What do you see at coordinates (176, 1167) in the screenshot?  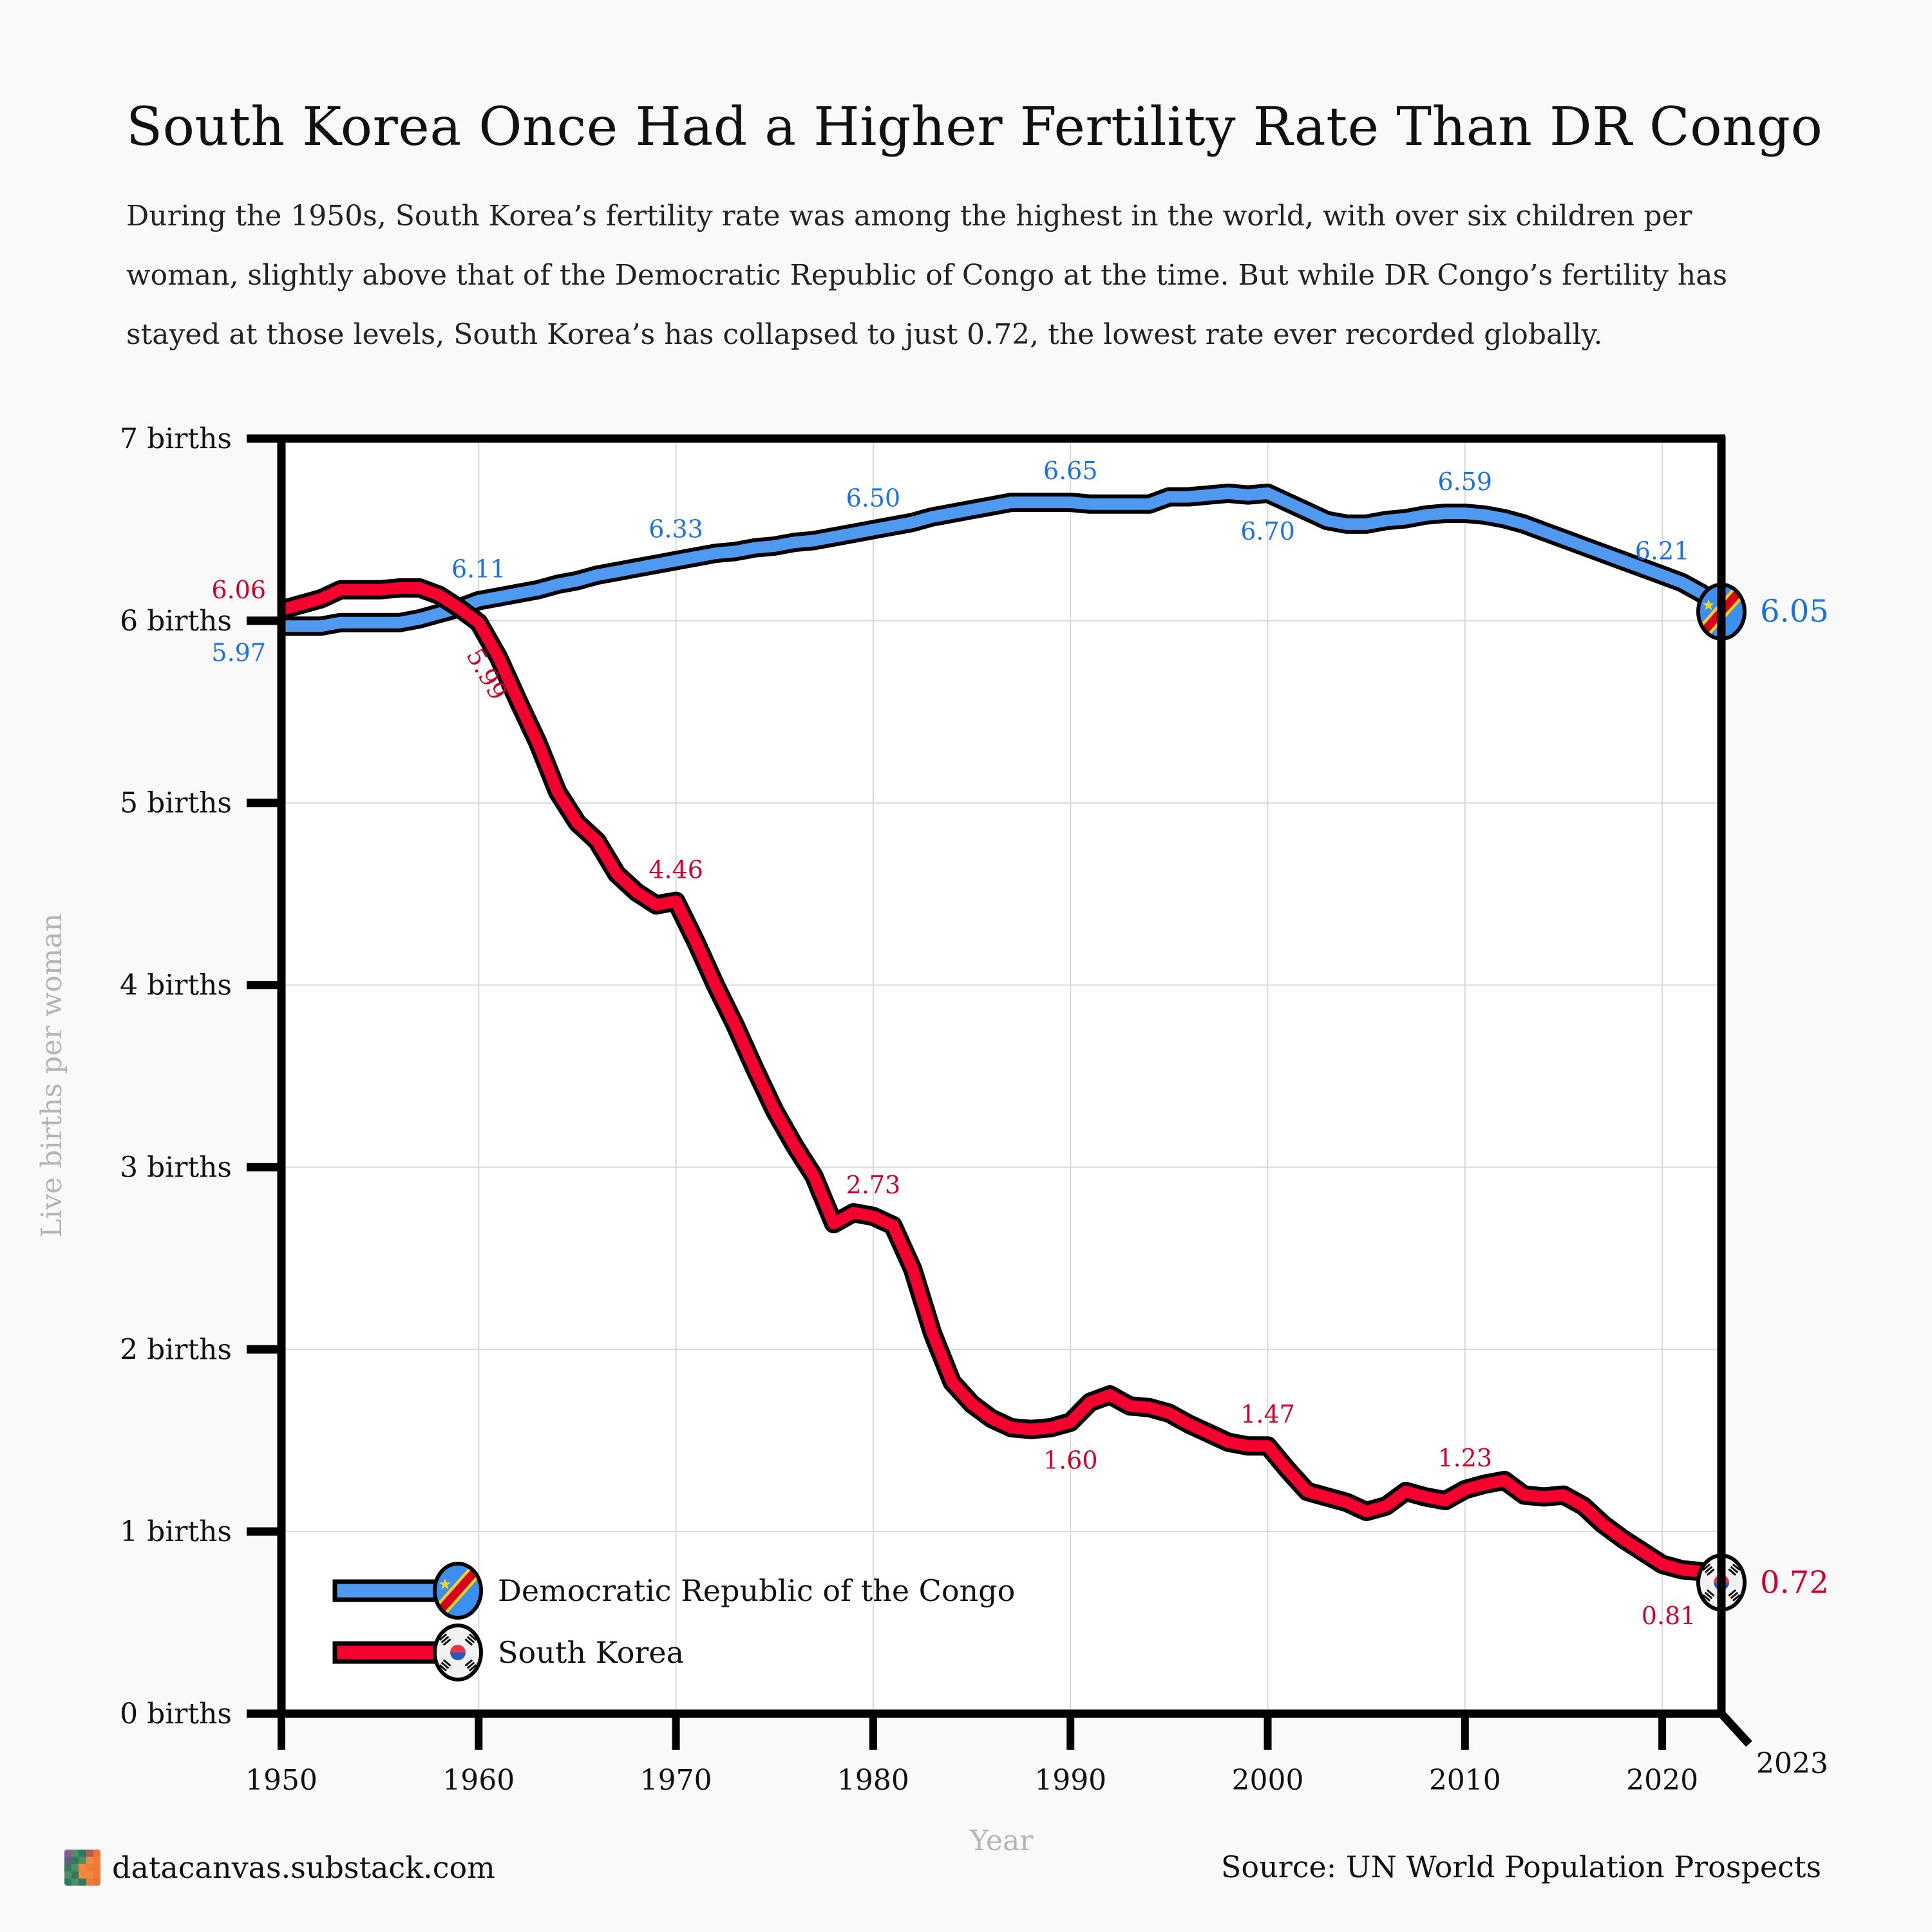 I see `y-tick-label: 3 births` at bounding box center [176, 1167].